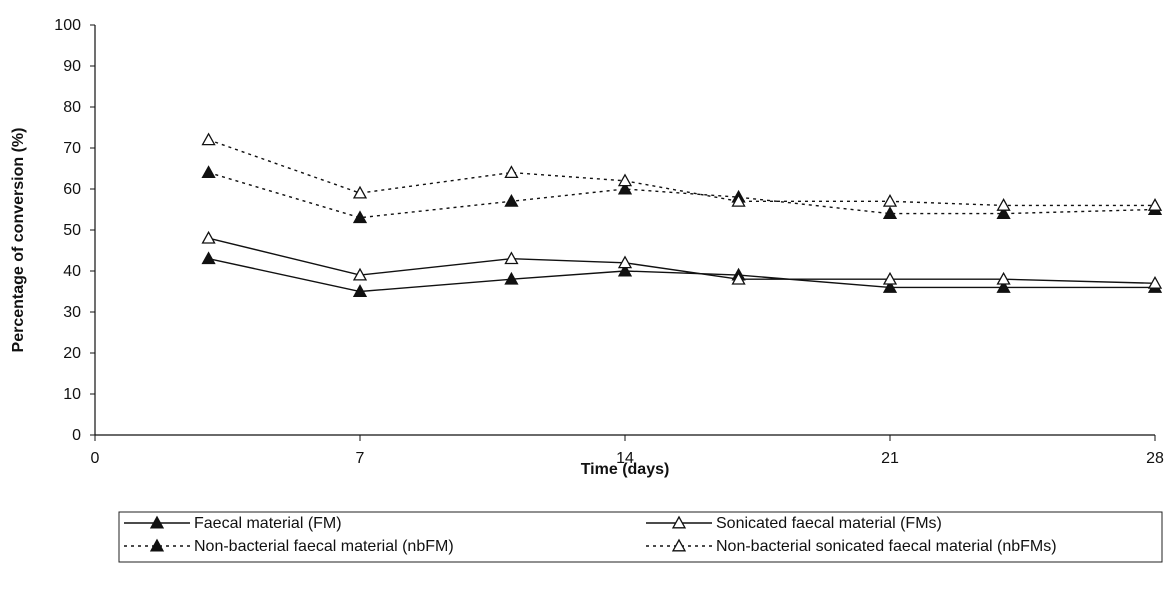 The height and width of the screenshot is (596, 1175). Describe the element at coordinates (72, 271) in the screenshot. I see `y-tick-label: 40` at that location.